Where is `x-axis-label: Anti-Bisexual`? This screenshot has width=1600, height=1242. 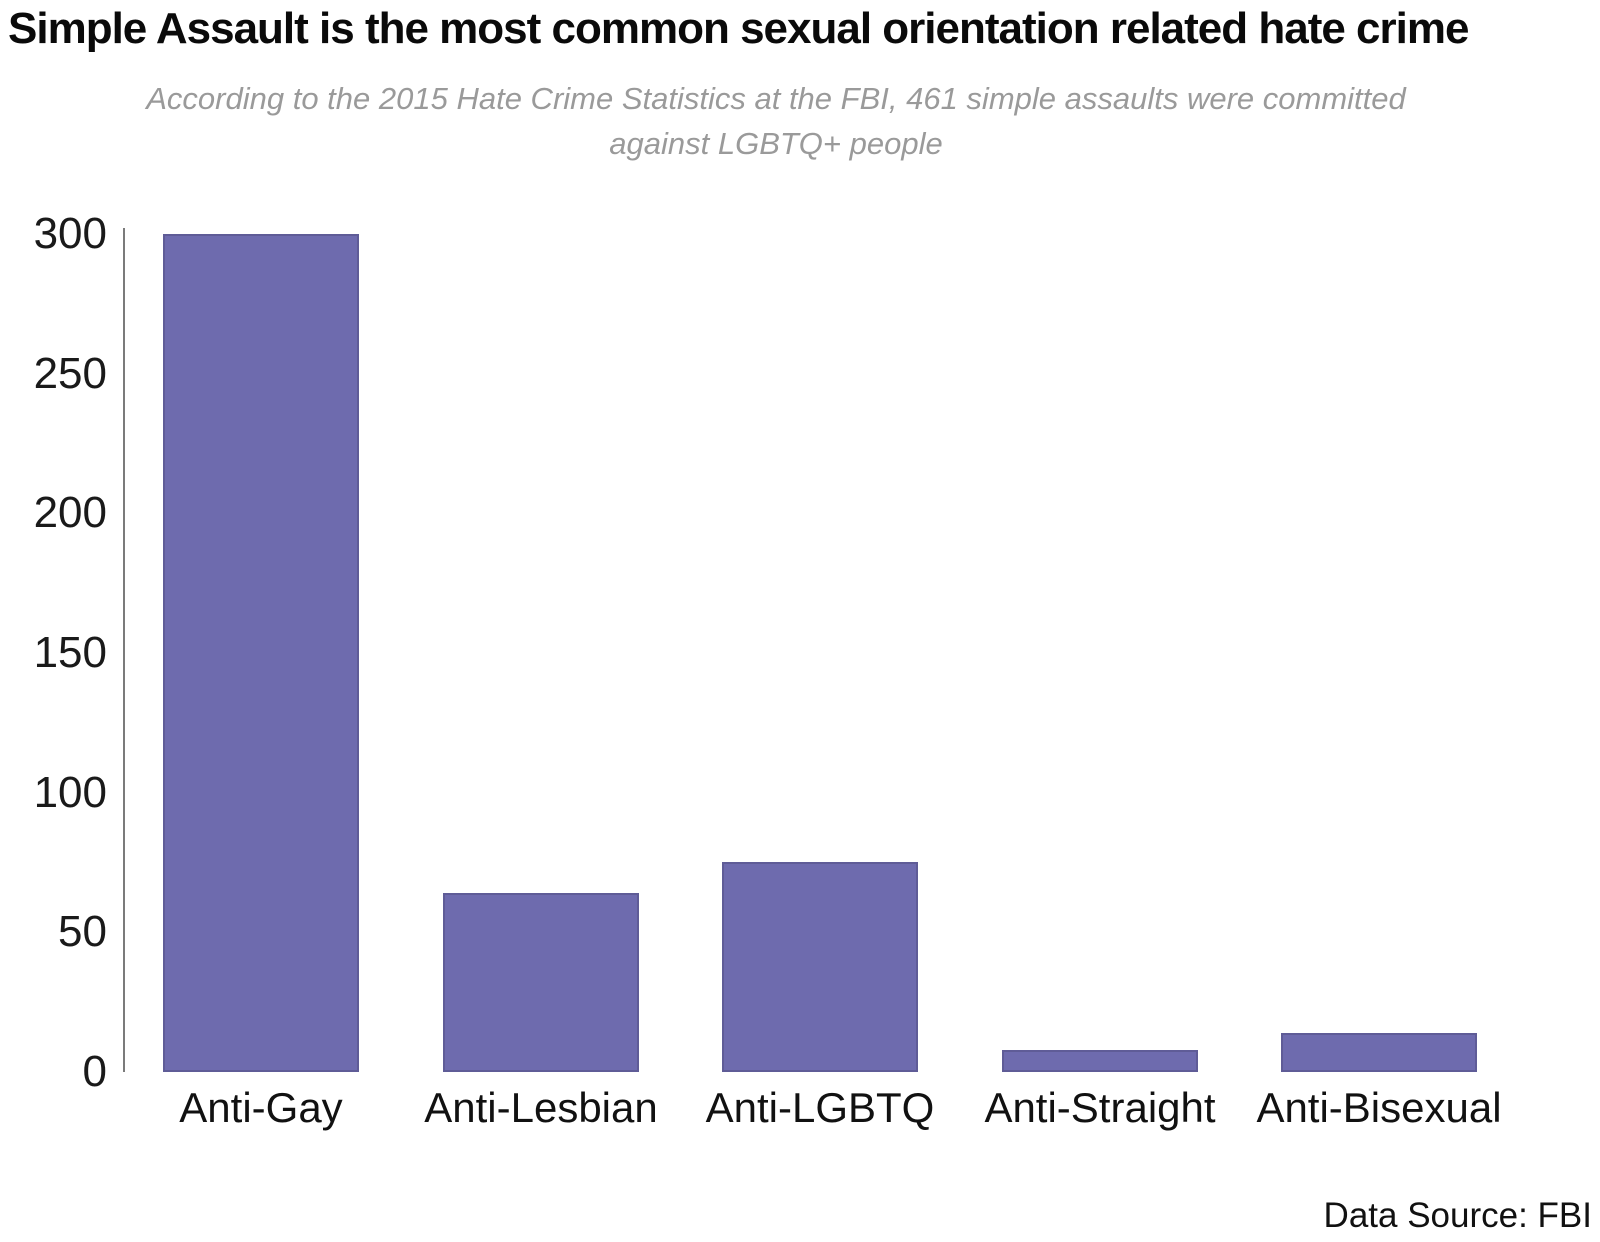 x-axis-label: Anti-Bisexual is located at coordinates (1379, 1107).